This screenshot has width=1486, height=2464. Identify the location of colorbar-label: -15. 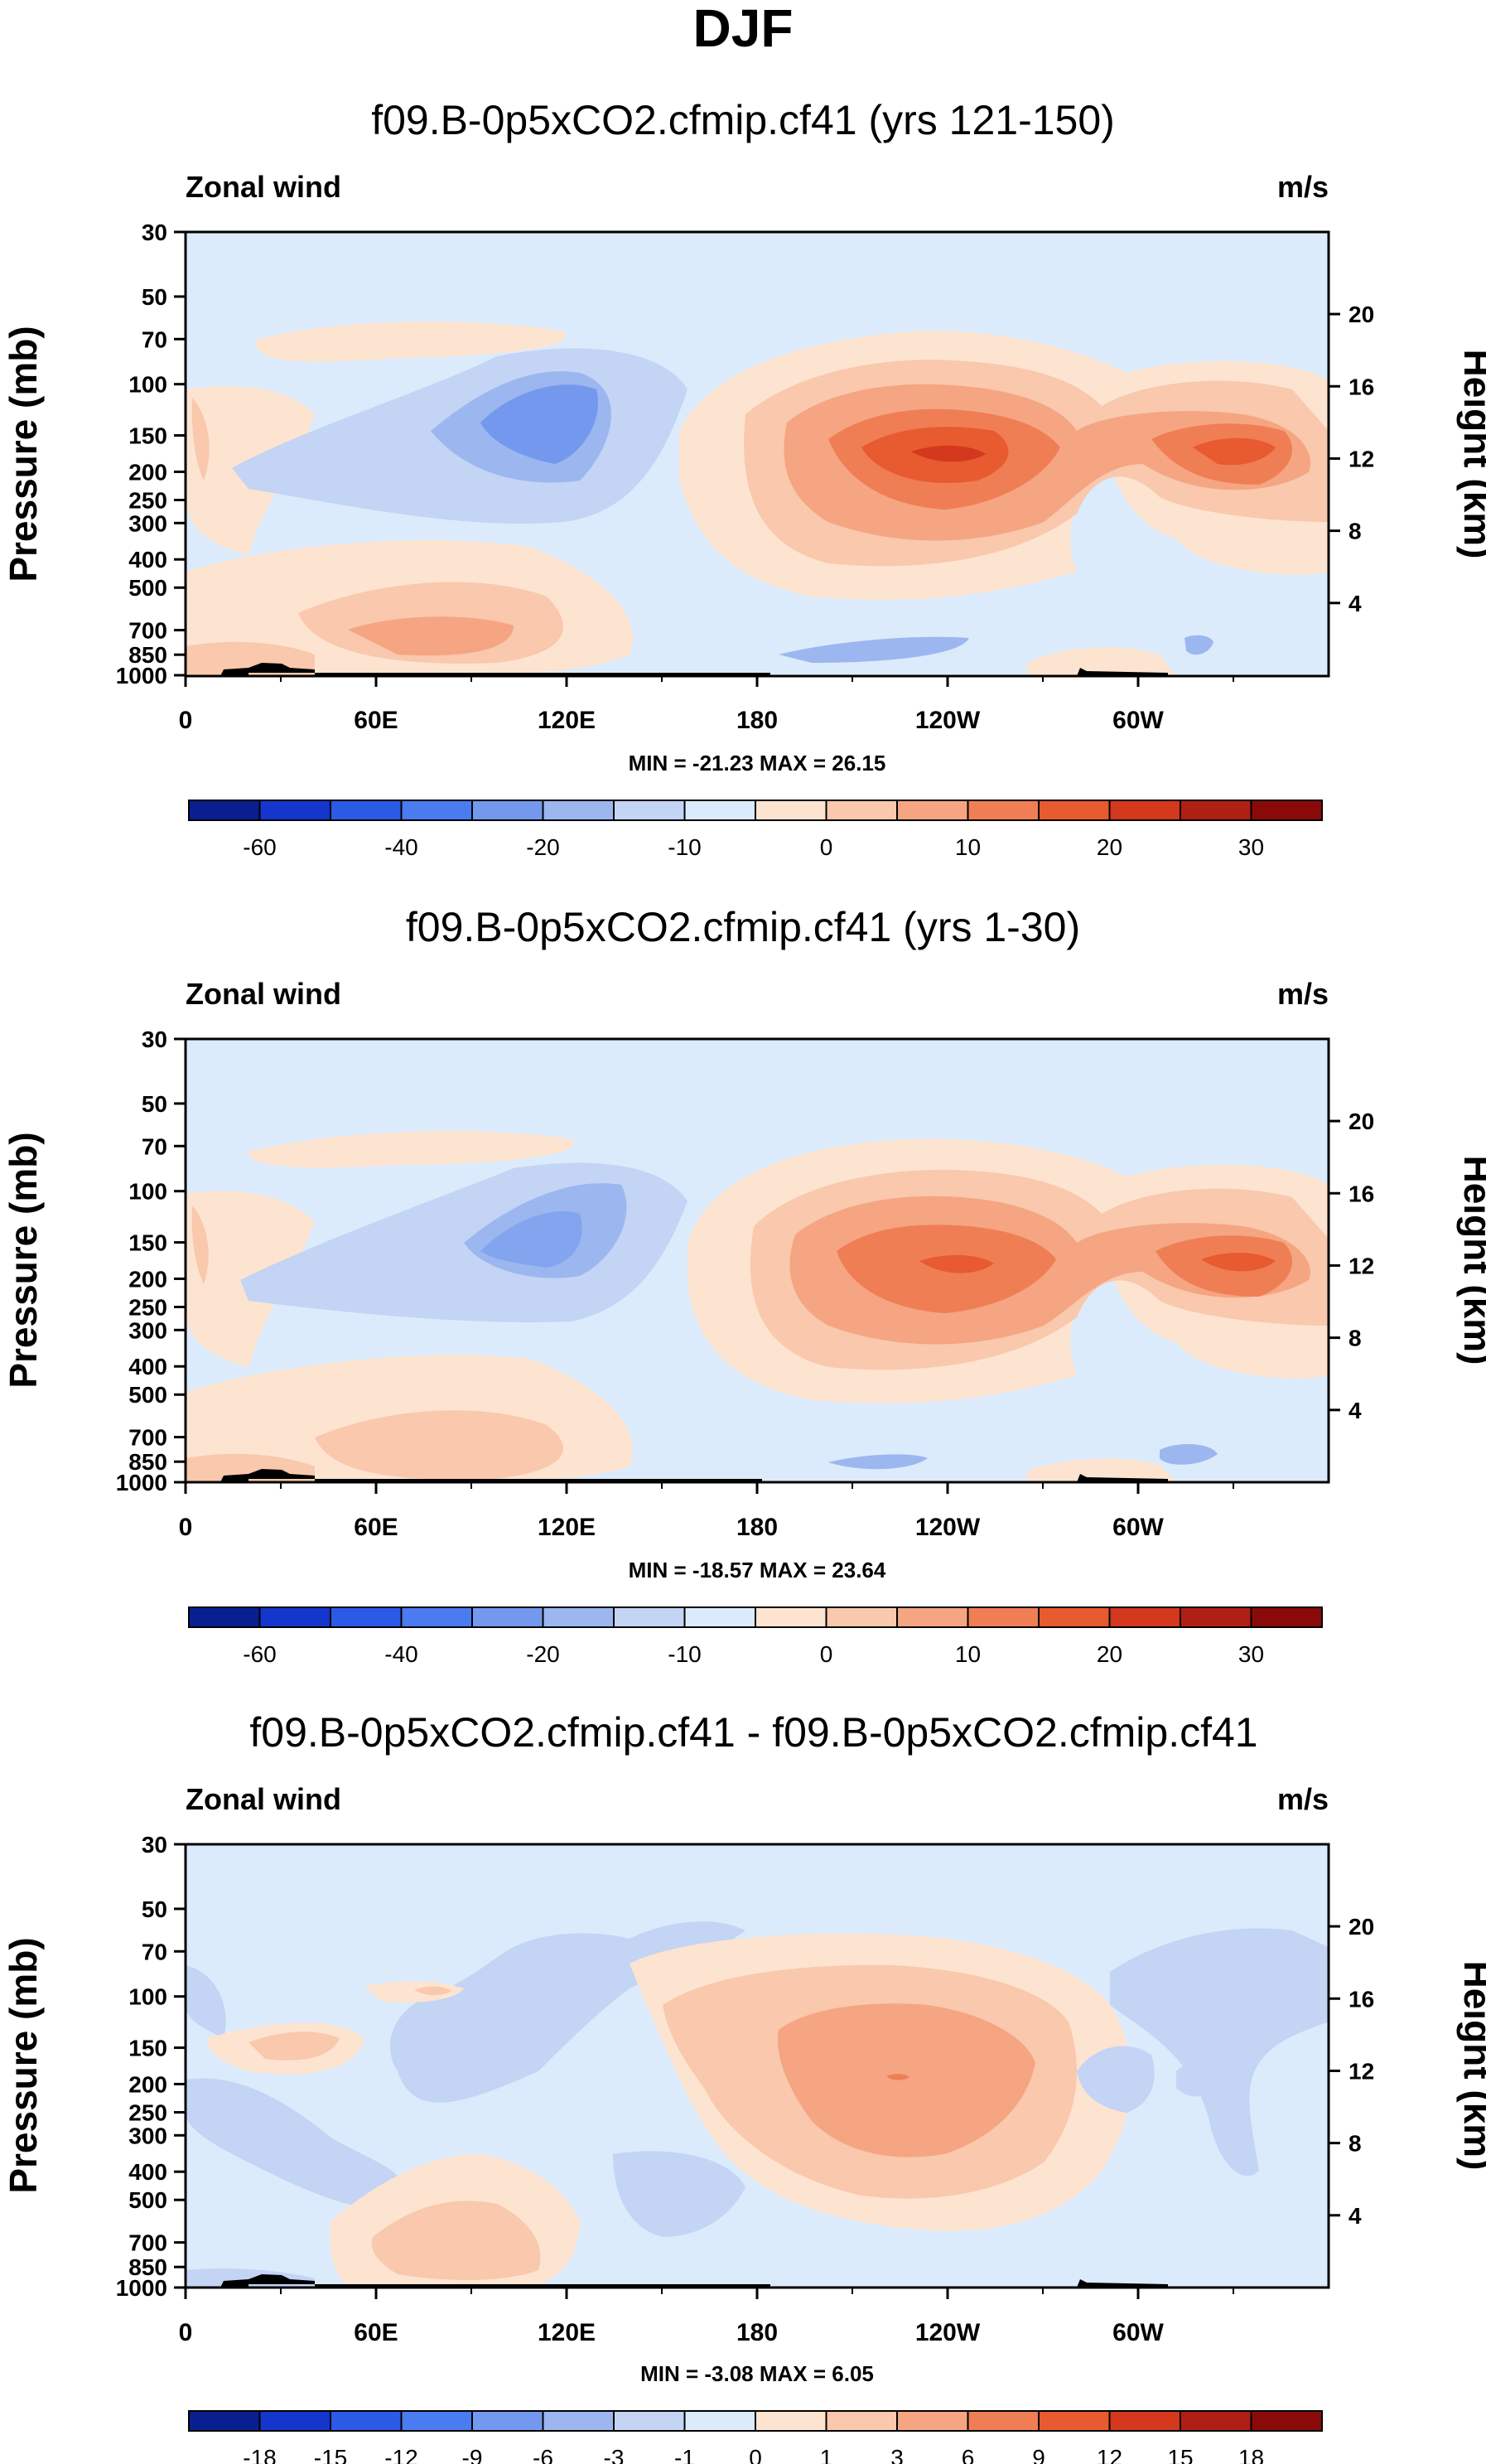
(330, 2454).